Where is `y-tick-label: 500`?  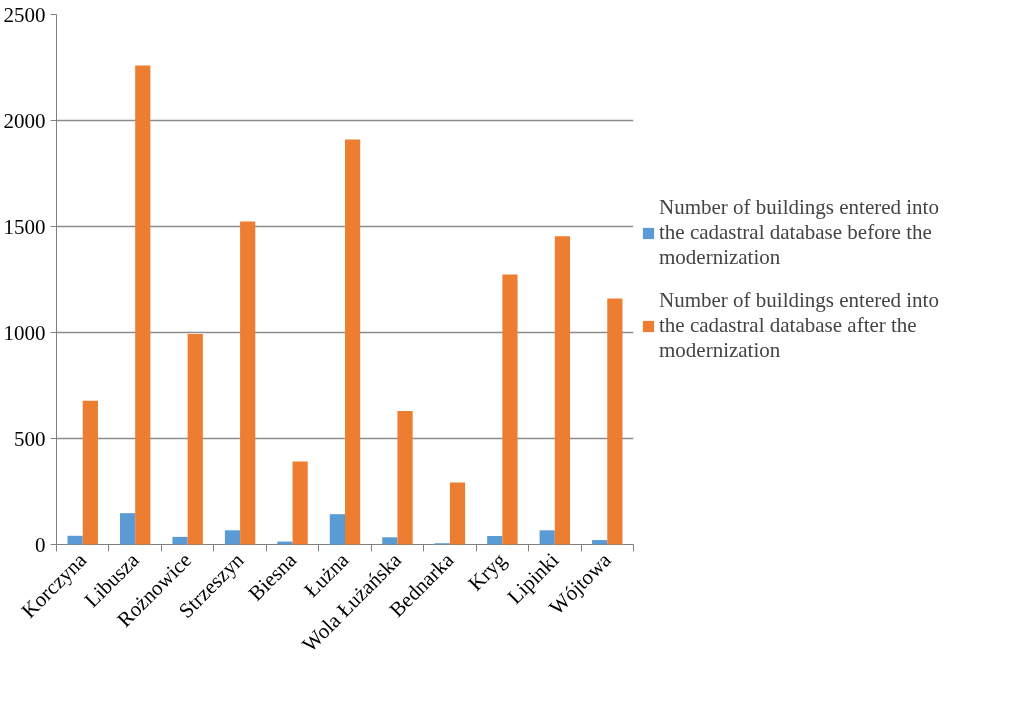
y-tick-label: 500 is located at coordinates (30, 438).